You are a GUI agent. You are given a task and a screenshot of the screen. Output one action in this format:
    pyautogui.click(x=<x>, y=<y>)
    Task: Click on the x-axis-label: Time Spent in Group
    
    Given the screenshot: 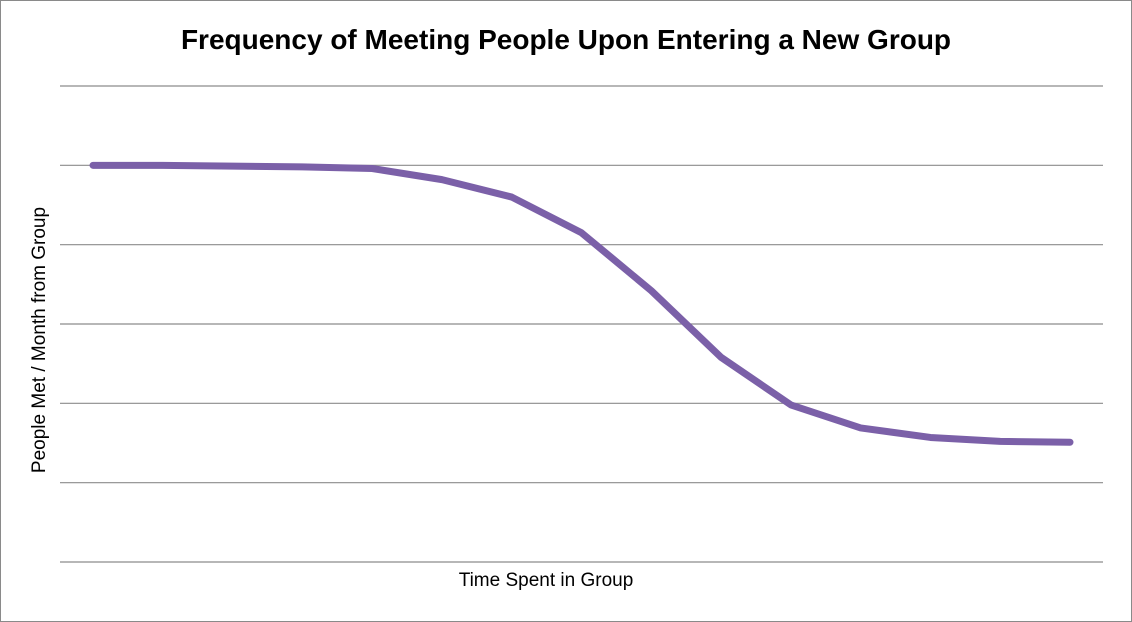 What is the action you would take?
    pyautogui.click(x=546, y=580)
    